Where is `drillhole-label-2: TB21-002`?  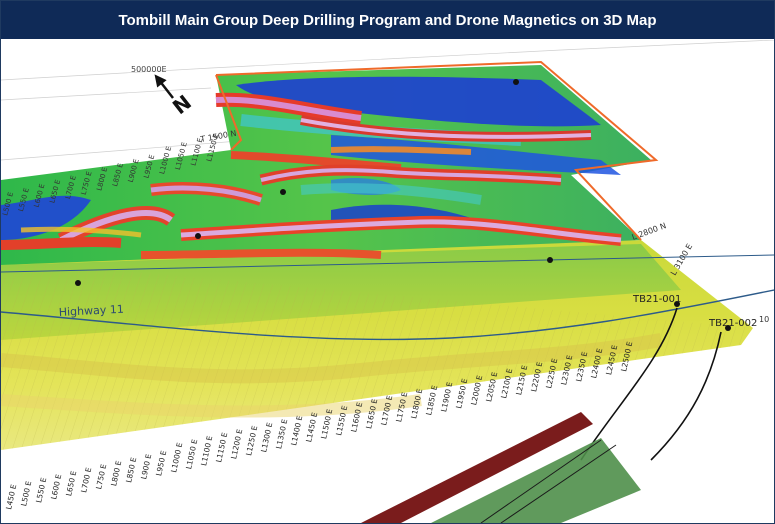 drillhole-label-2: TB21-002 is located at coordinates (732, 323).